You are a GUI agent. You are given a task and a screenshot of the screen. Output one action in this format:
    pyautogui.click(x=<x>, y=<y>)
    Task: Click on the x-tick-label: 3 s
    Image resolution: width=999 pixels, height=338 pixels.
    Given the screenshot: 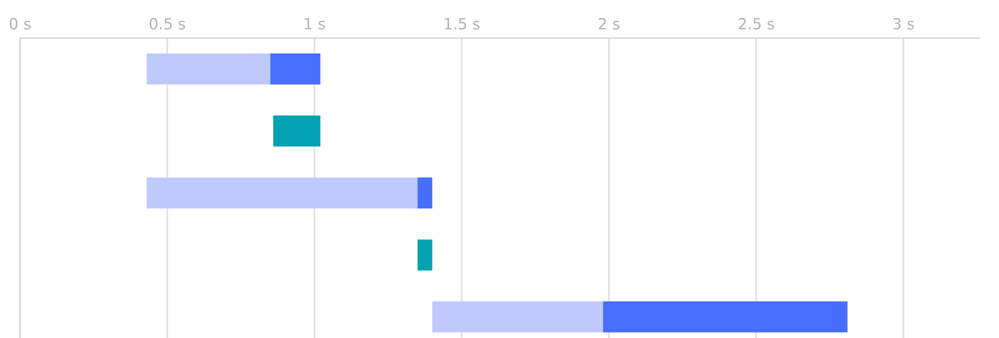 What is the action you would take?
    pyautogui.click(x=903, y=24)
    